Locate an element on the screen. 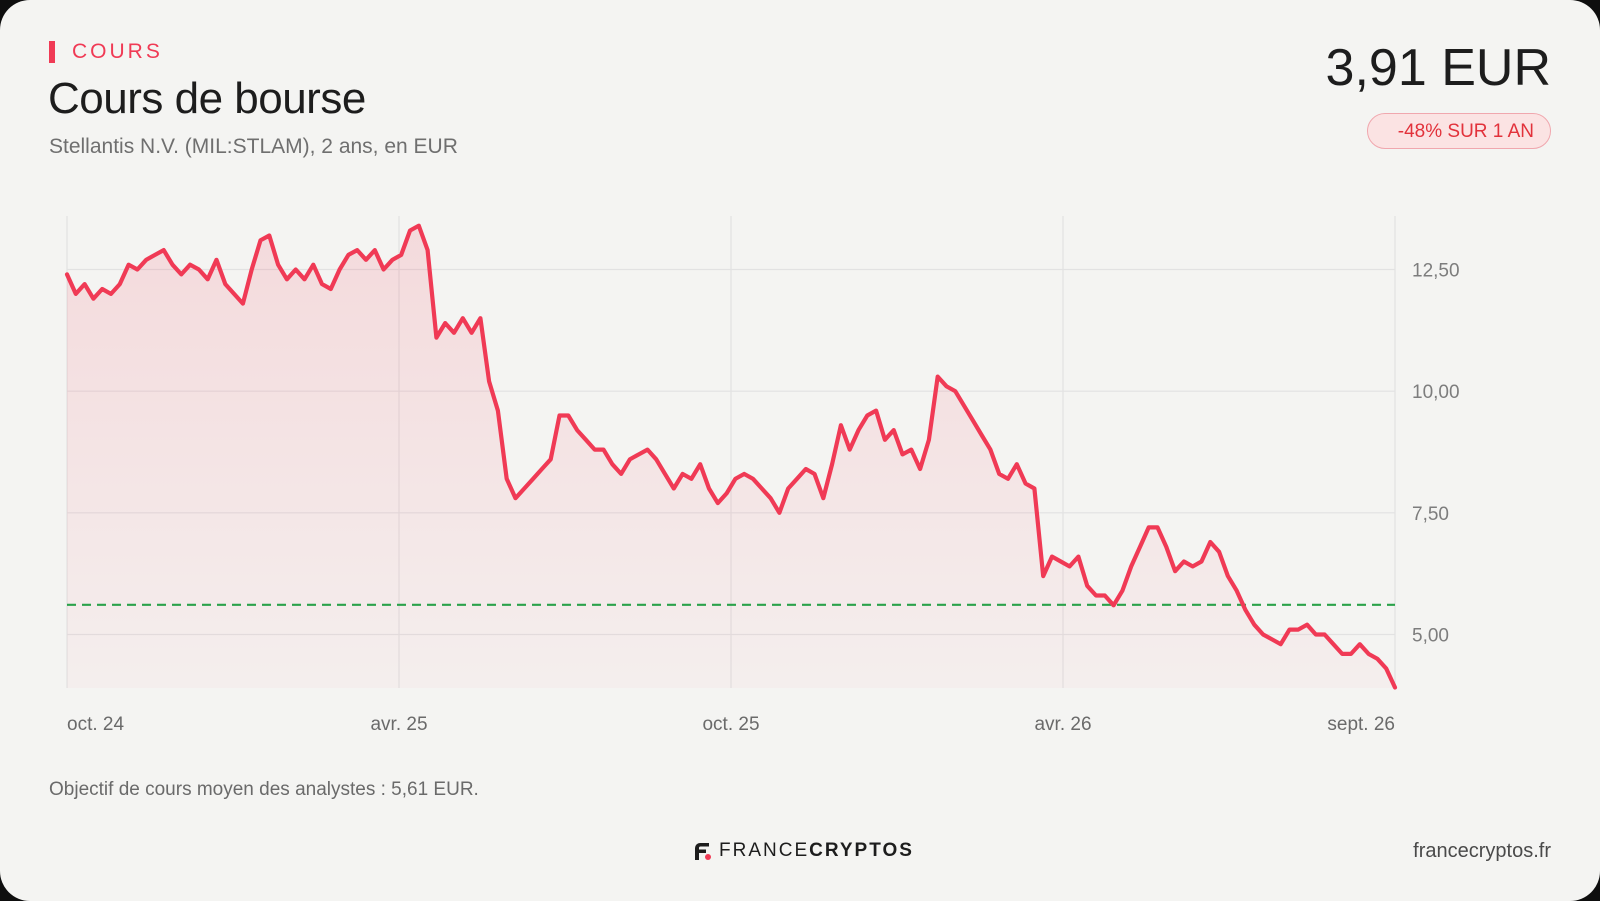 This screenshot has width=1600, height=901. brand-name-part1: FRANCE is located at coordinates (764, 850).